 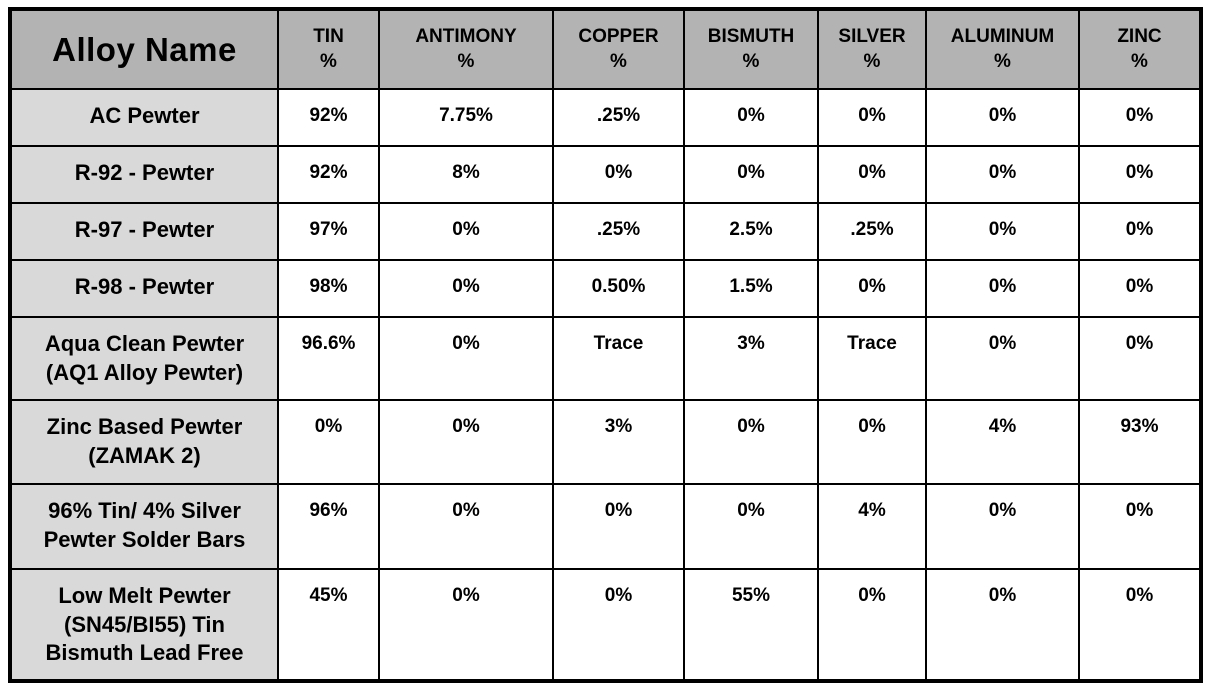 I want to click on alloy-name-header: Alloy Name, so click(x=144, y=49).